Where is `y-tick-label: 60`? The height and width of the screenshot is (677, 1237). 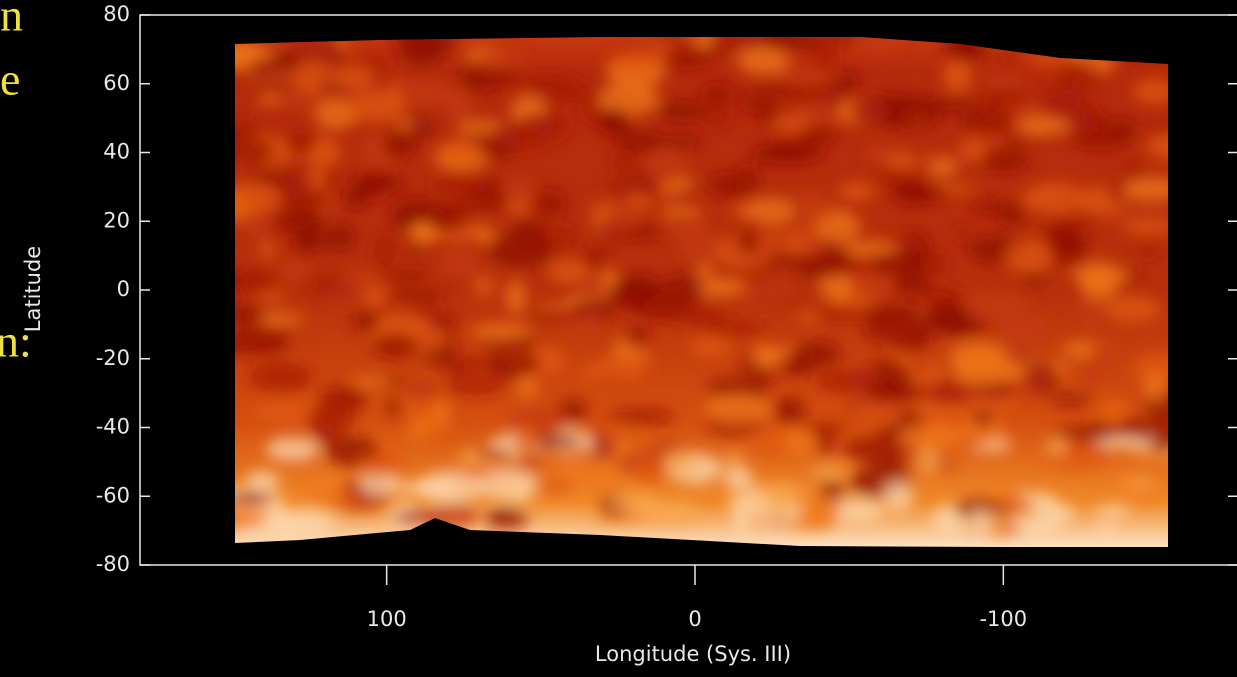
y-tick-label: 60 is located at coordinates (116, 83).